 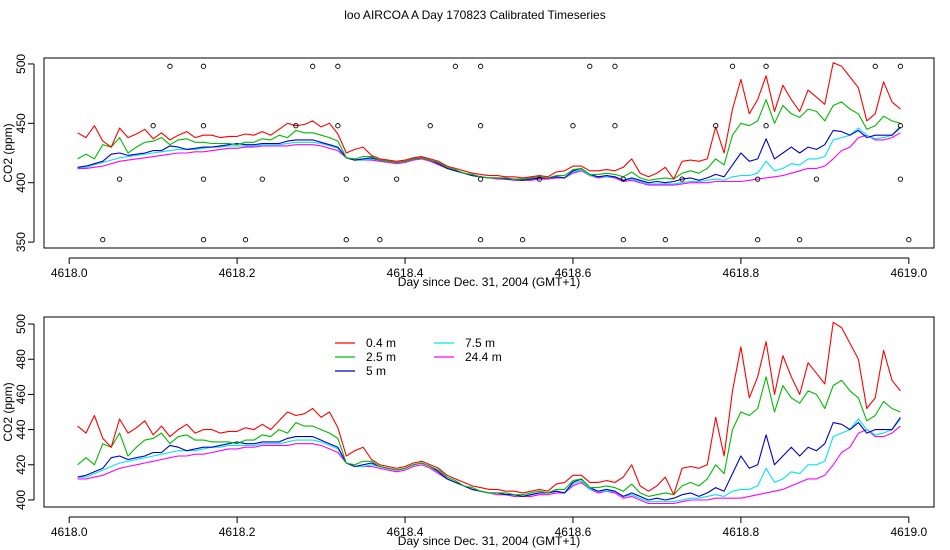 I want to click on top-y-tick-label: 450, so click(x=21, y=123).